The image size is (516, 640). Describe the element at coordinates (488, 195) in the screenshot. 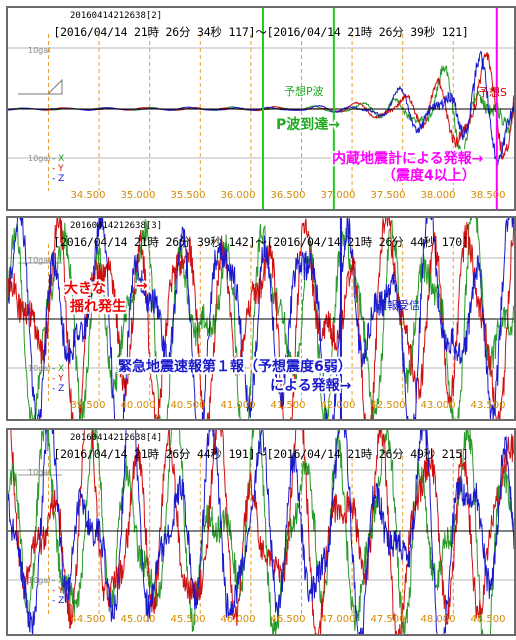

I see `tick-label: 38.500` at that location.